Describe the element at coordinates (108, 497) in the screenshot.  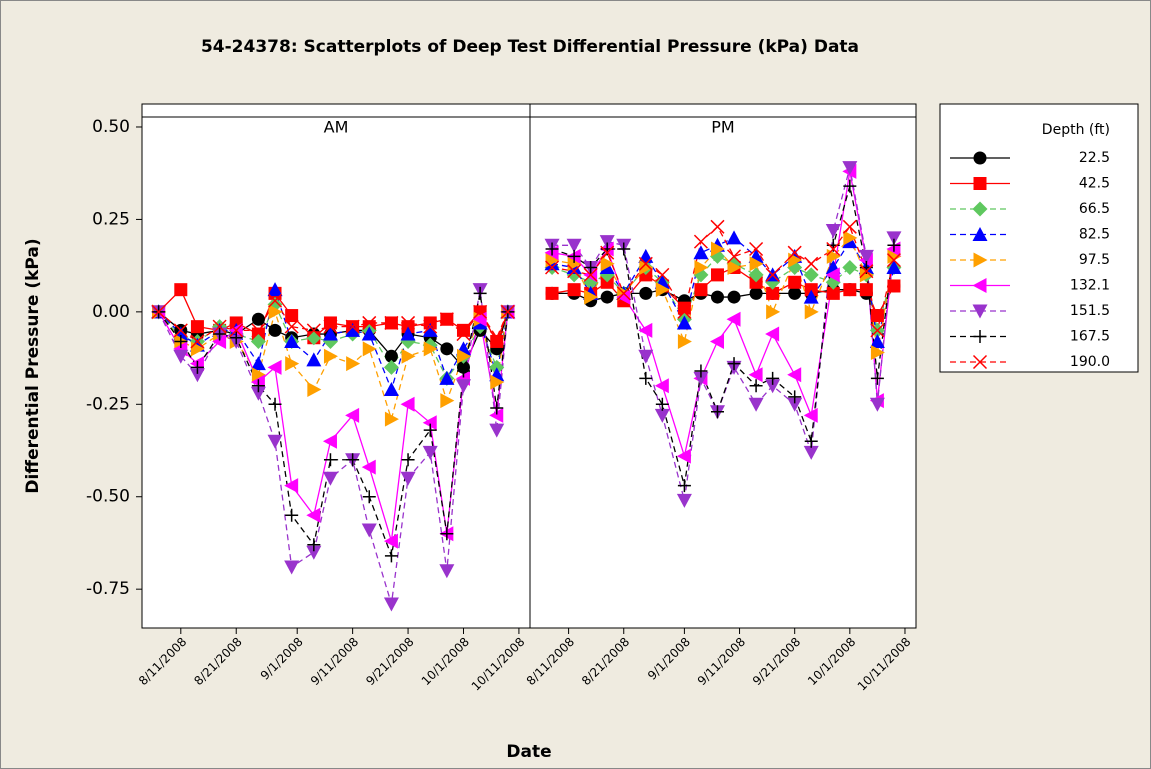
I see `y-tick-label: -0.50` at that location.